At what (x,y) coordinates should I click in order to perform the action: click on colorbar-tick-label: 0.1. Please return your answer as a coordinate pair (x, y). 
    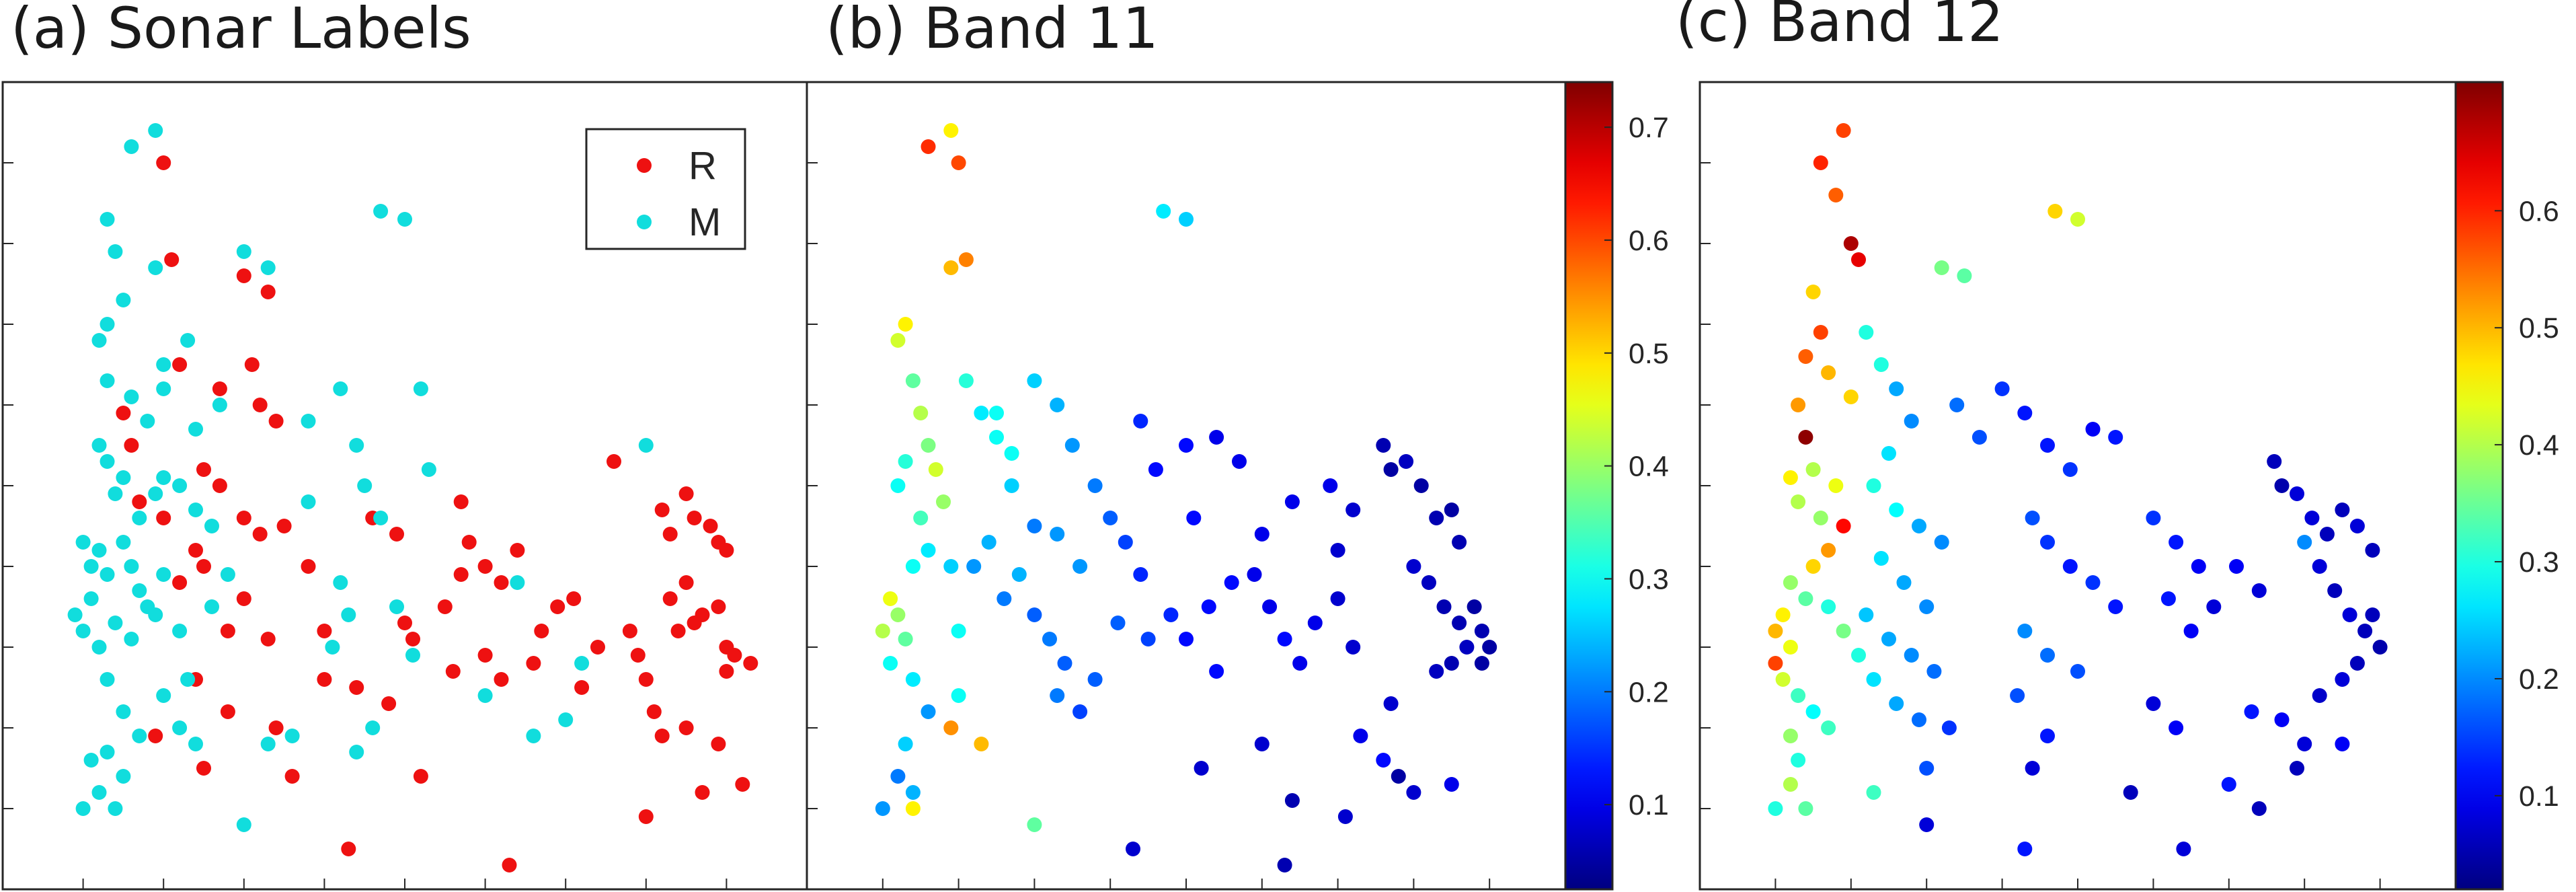
    Looking at the image, I should click on (1649, 805).